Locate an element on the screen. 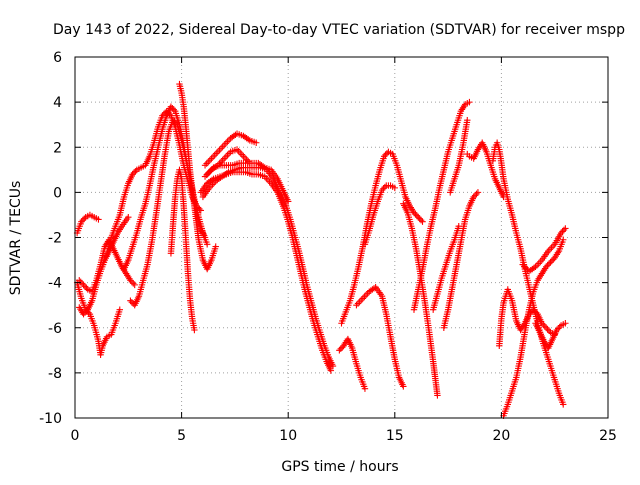 This screenshot has width=640, height=485. x-tick-label: 0 is located at coordinates (75, 436).